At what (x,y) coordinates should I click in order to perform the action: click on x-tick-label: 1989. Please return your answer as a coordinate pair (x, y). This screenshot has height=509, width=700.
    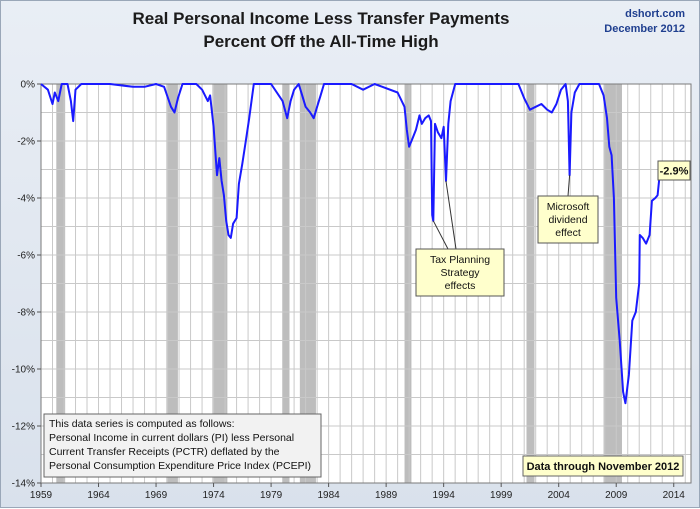
    Looking at the image, I should click on (386, 495).